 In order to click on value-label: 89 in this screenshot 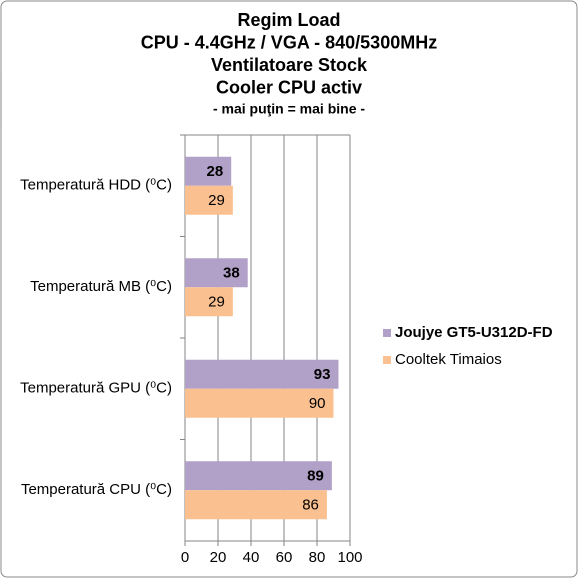, I will do `click(315, 476)`.